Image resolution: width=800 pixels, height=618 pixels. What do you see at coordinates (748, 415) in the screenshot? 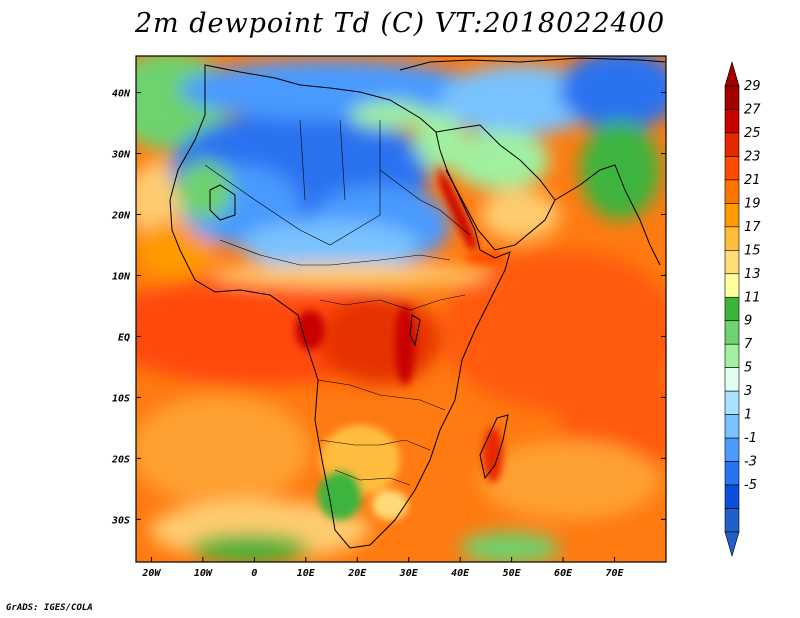
I see `legend-label: 1` at bounding box center [748, 415].